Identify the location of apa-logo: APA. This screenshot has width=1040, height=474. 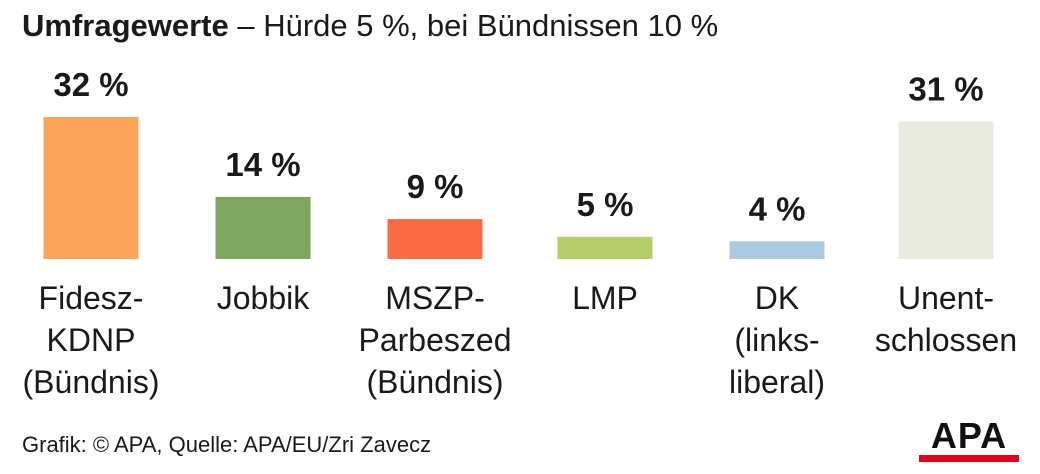
(969, 439).